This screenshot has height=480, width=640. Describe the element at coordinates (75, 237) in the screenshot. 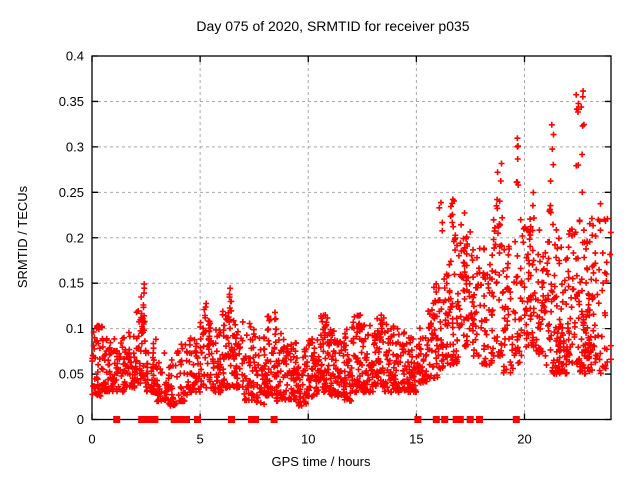

I see `y-tick-label: 0.2` at that location.